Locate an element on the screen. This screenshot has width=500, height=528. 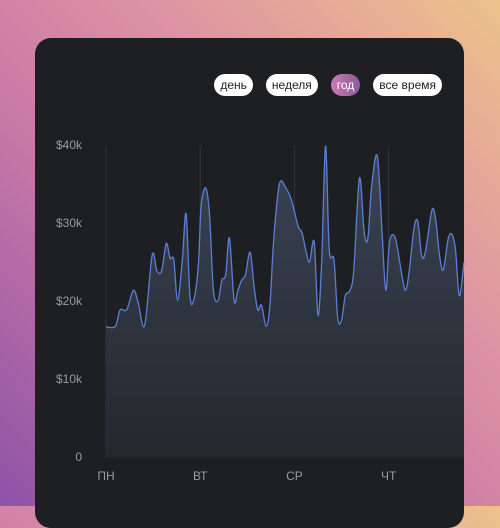
range-filters: день неделя год все время is located at coordinates (328, 85).